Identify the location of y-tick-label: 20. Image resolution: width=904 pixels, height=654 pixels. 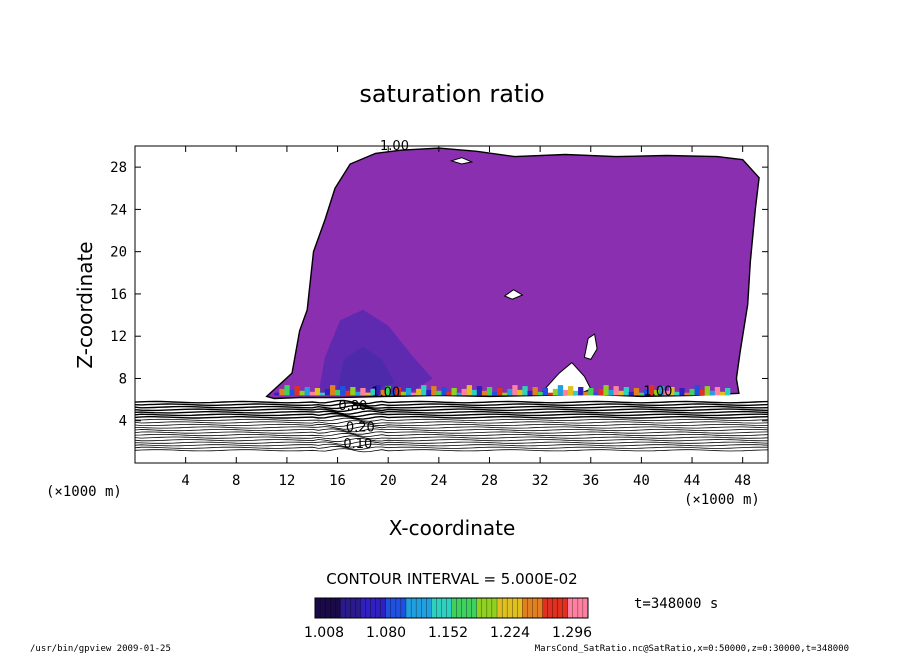
(118, 253).